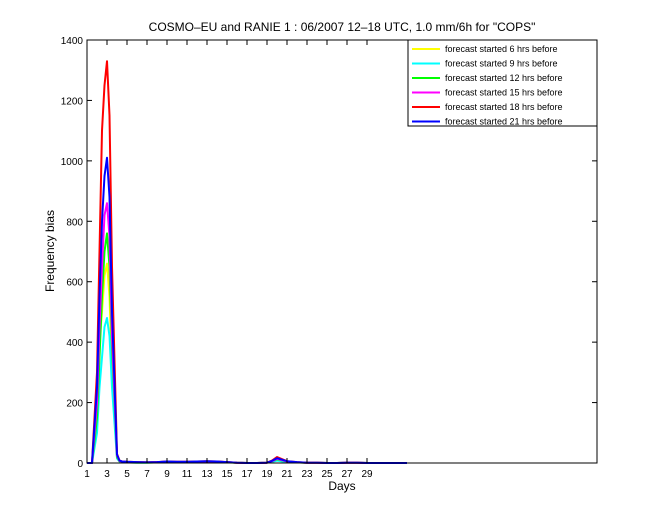  What do you see at coordinates (501, 49) in the screenshot?
I see `legend-label-1: forecast started 6 hrs before` at bounding box center [501, 49].